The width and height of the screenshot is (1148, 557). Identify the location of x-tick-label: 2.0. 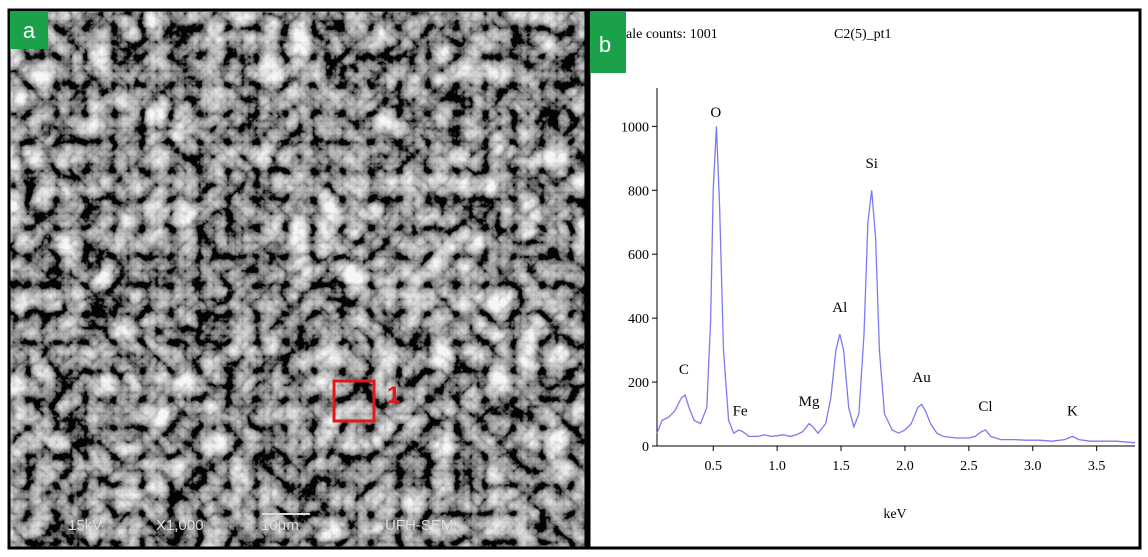
(905, 466).